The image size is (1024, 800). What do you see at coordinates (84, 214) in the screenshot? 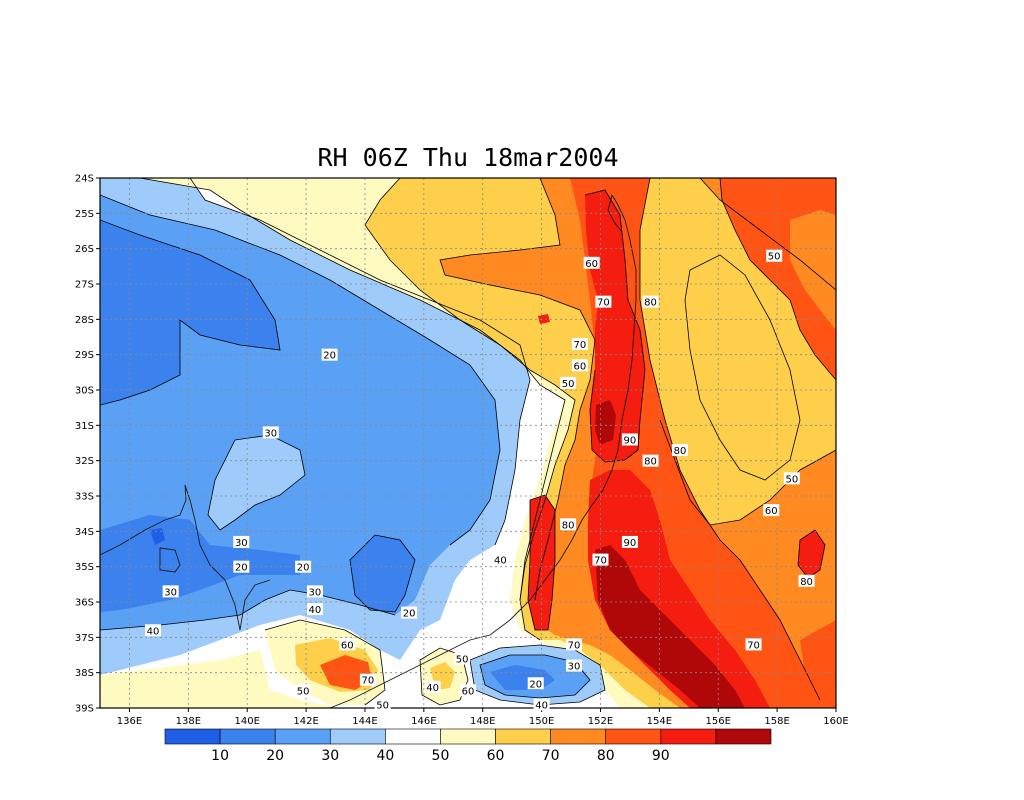
I see `y-tick-label: 25S` at bounding box center [84, 214].